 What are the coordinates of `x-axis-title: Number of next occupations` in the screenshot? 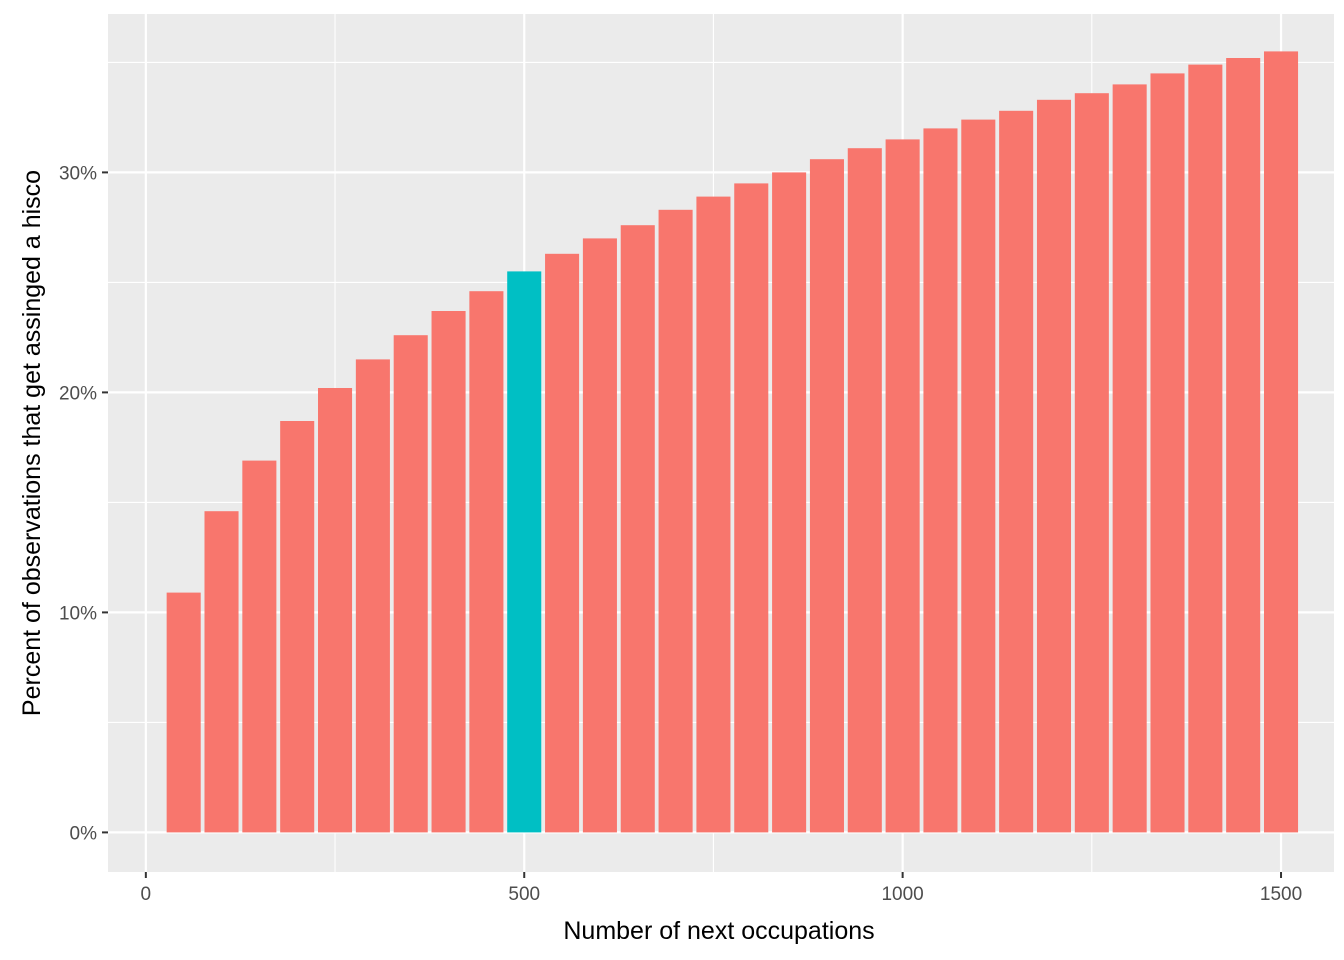 It's located at (718, 931).